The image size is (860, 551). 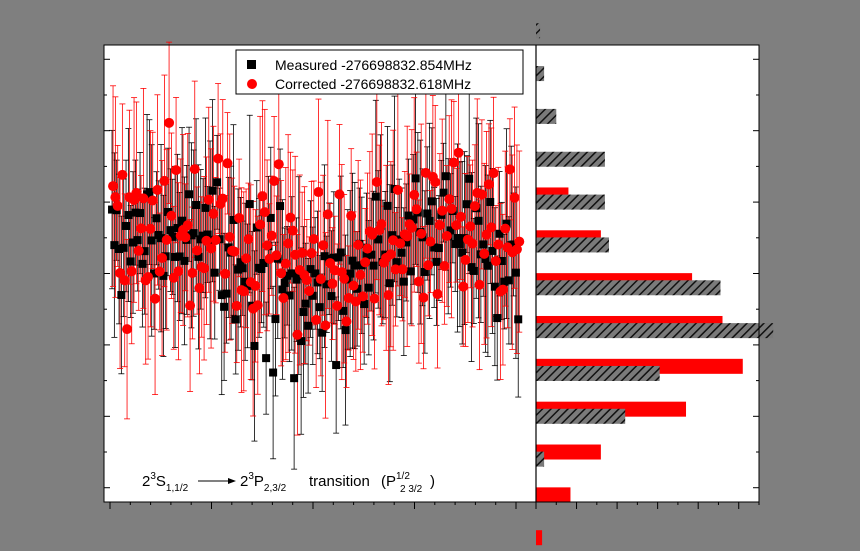 What do you see at coordinates (411, 489) in the screenshot?
I see `annot-paren-sub: 2 3/2` at bounding box center [411, 489].